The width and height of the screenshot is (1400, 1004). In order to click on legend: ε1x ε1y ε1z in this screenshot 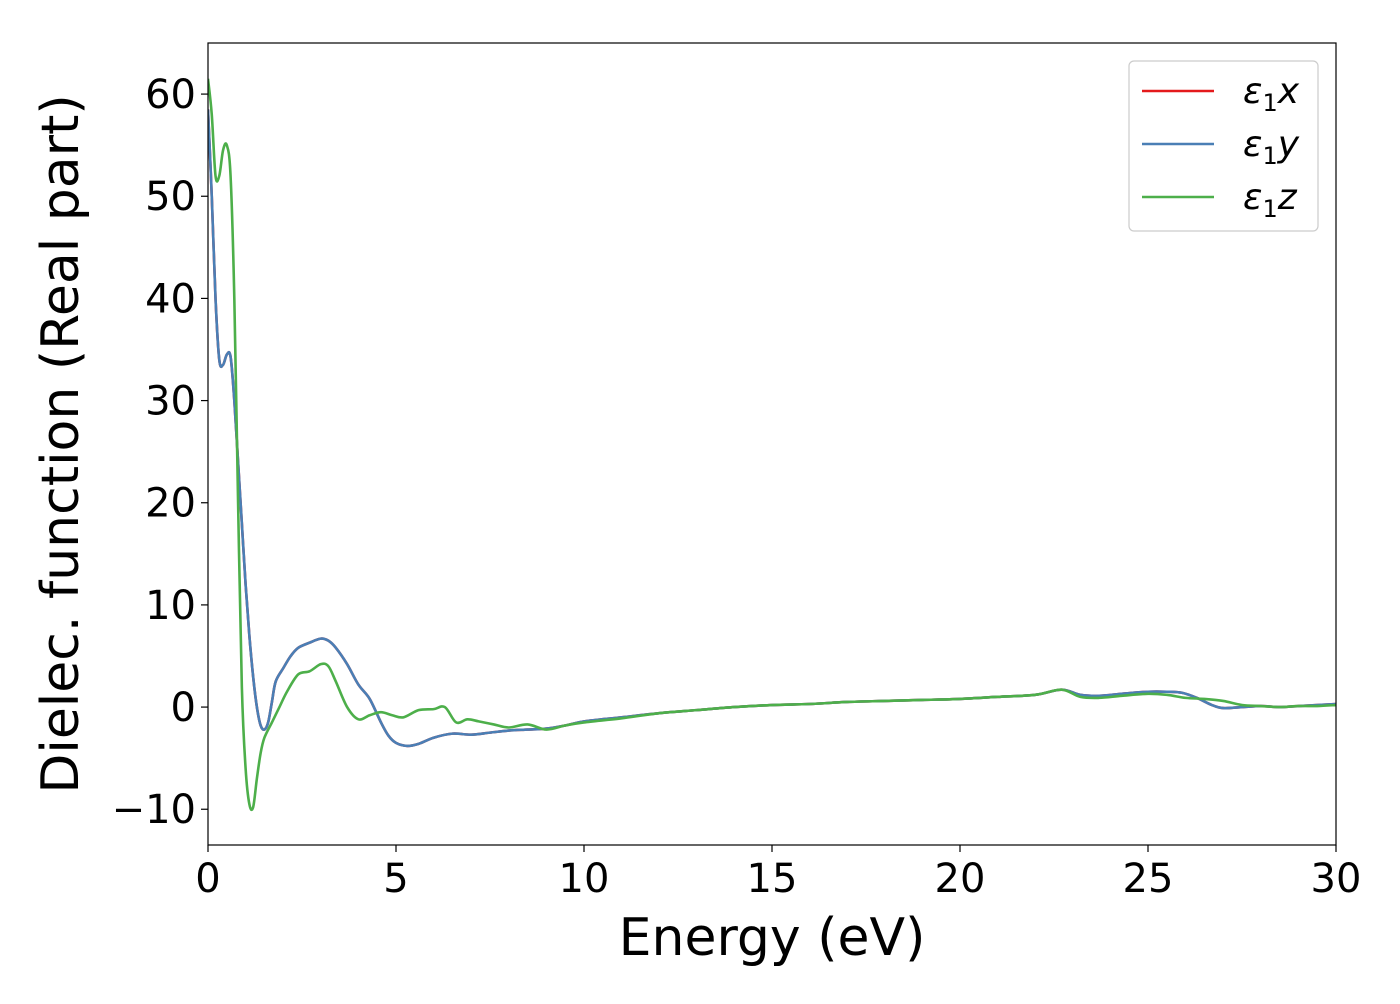, I will do `click(1223, 146)`.